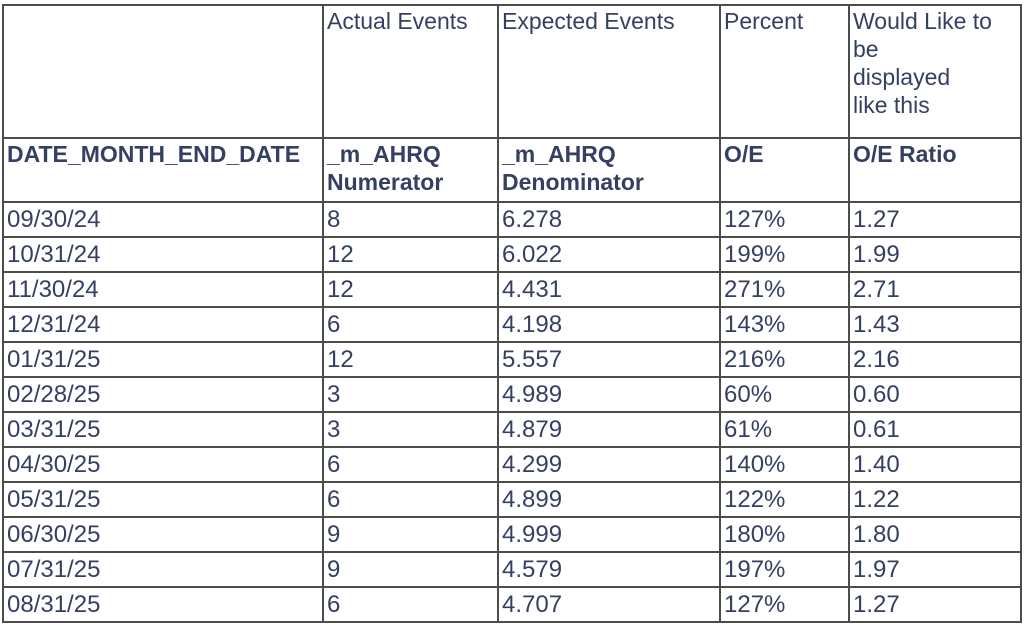 Image resolution: width=1024 pixels, height=625 pixels. What do you see at coordinates (163, 170) in the screenshot?
I see `header-cell-date-month-end-date: DATE_MONTH_END_DATE` at bounding box center [163, 170].